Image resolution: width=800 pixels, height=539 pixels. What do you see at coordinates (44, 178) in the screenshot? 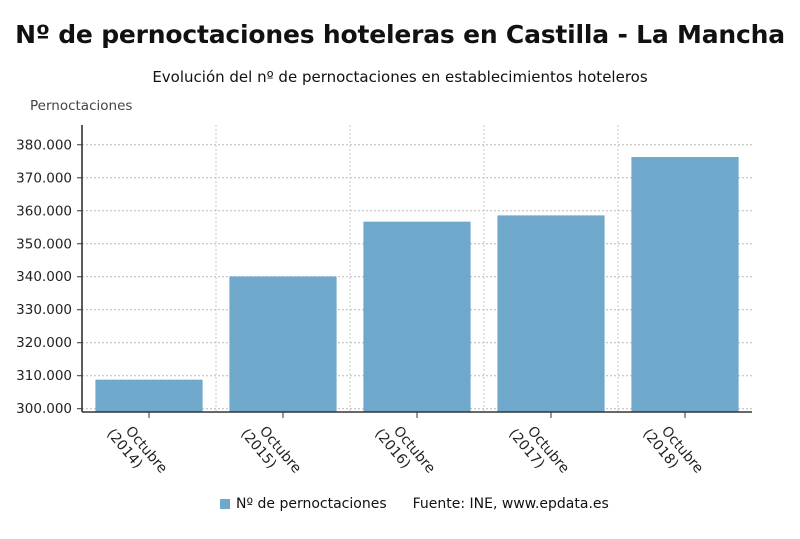
I see `y-tick-label: 370.000` at bounding box center [44, 178].